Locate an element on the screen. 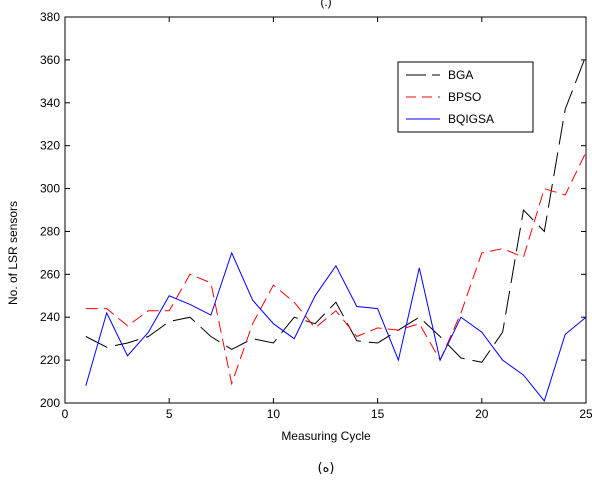 This screenshot has height=481, width=592. legend: BGA BPSO BQIGSA is located at coordinates (465, 97).